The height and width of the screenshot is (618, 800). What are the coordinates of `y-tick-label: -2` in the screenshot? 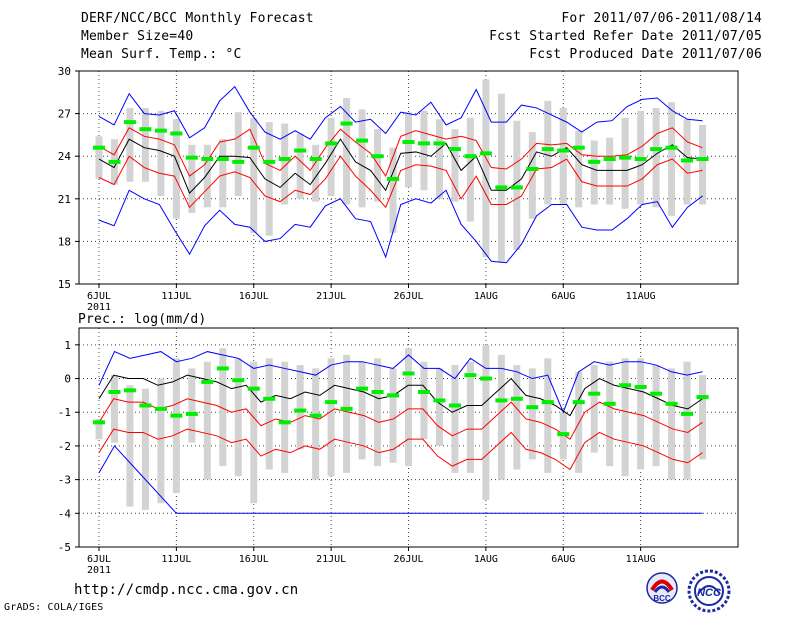 It's located at (64, 446).